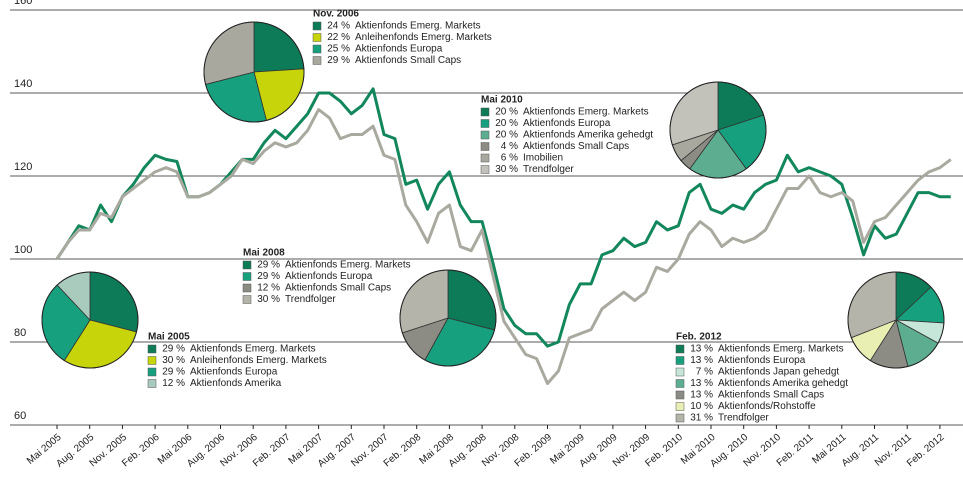  What do you see at coordinates (338, 37) in the screenshot?
I see `legend-value: 22 %` at bounding box center [338, 37].